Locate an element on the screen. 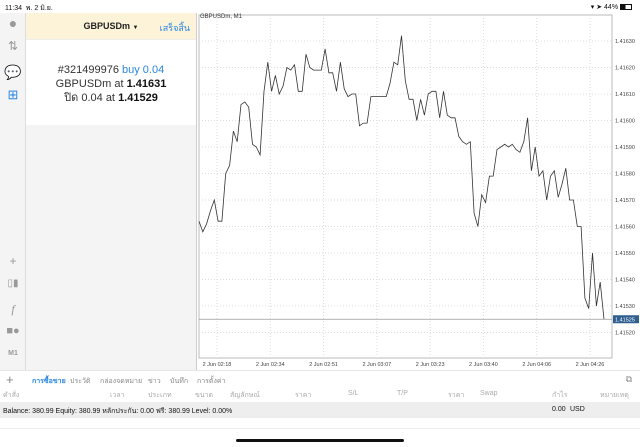 The width and height of the screenshot is (640, 447). x-tick-label: 2 Jun 04:26 is located at coordinates (590, 365).